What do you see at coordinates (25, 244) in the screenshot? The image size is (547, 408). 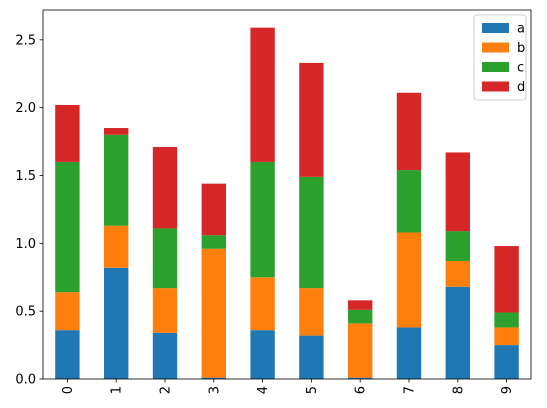 I see `y-tick-label: 1.0` at bounding box center [25, 244].